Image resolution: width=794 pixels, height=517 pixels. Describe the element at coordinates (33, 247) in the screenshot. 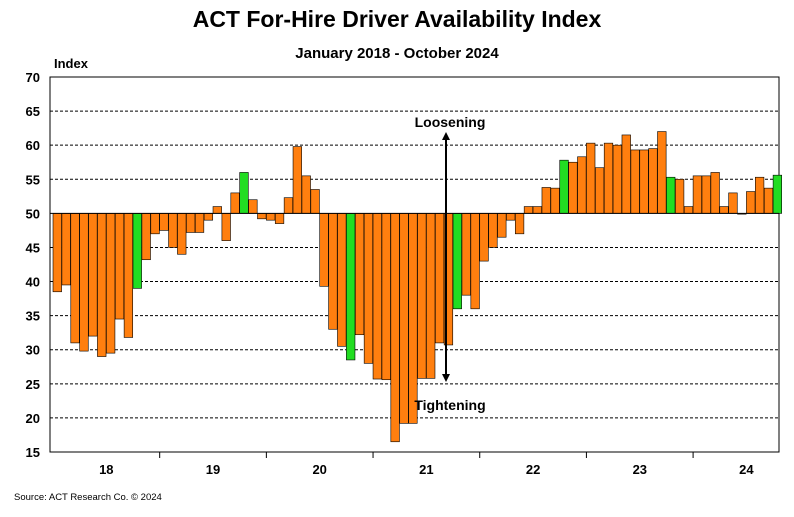

I see `y-tick-label: 45` at that location.